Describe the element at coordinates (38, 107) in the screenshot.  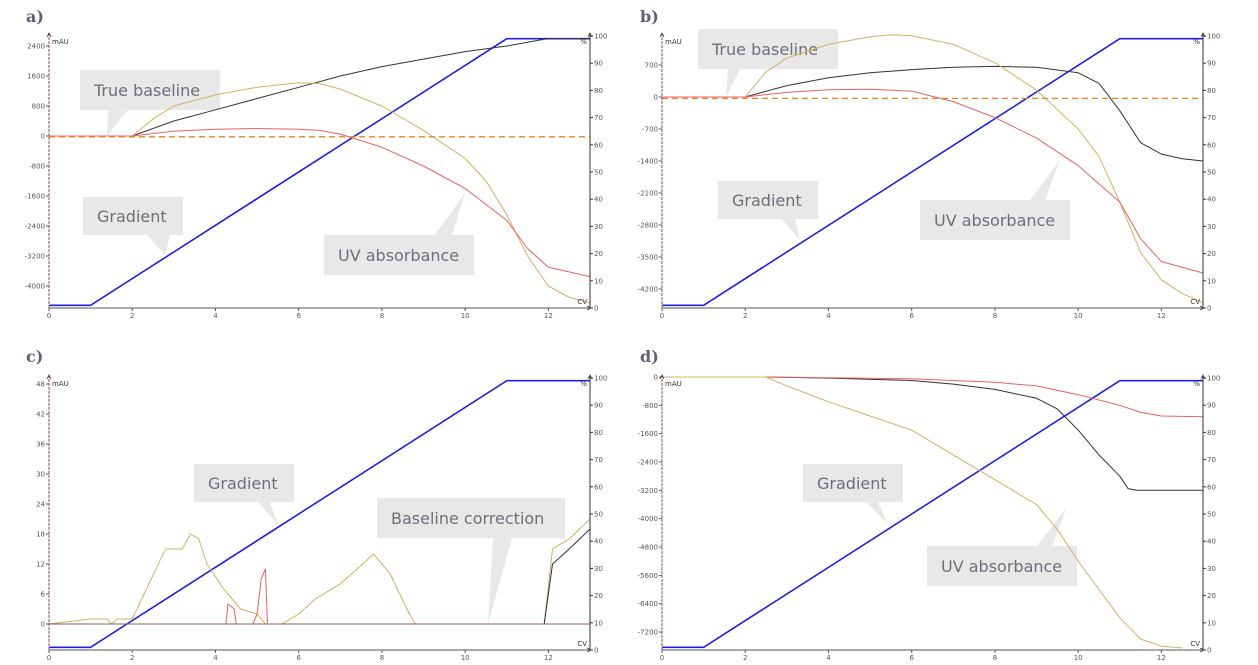
I see `left-tick-label: 800` at that location.